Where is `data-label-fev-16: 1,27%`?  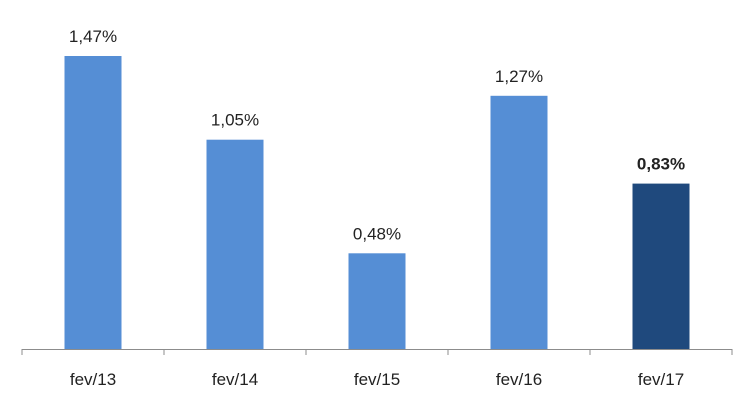 data-label-fev-16: 1,27% is located at coordinates (519, 76).